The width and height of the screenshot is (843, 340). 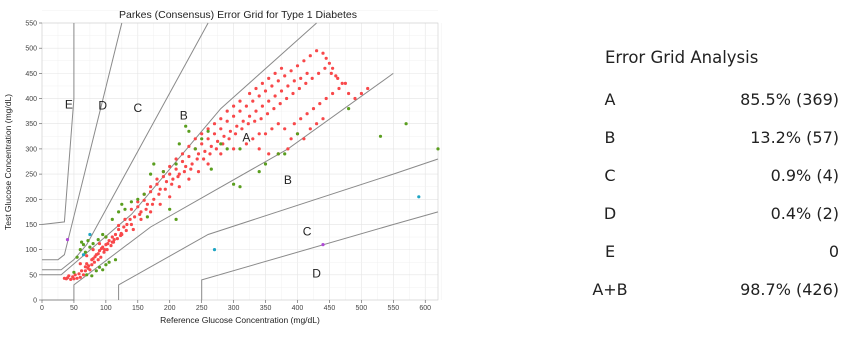 What do you see at coordinates (202, 308) in the screenshot?
I see `x-tick-label: 250` at bounding box center [202, 308].